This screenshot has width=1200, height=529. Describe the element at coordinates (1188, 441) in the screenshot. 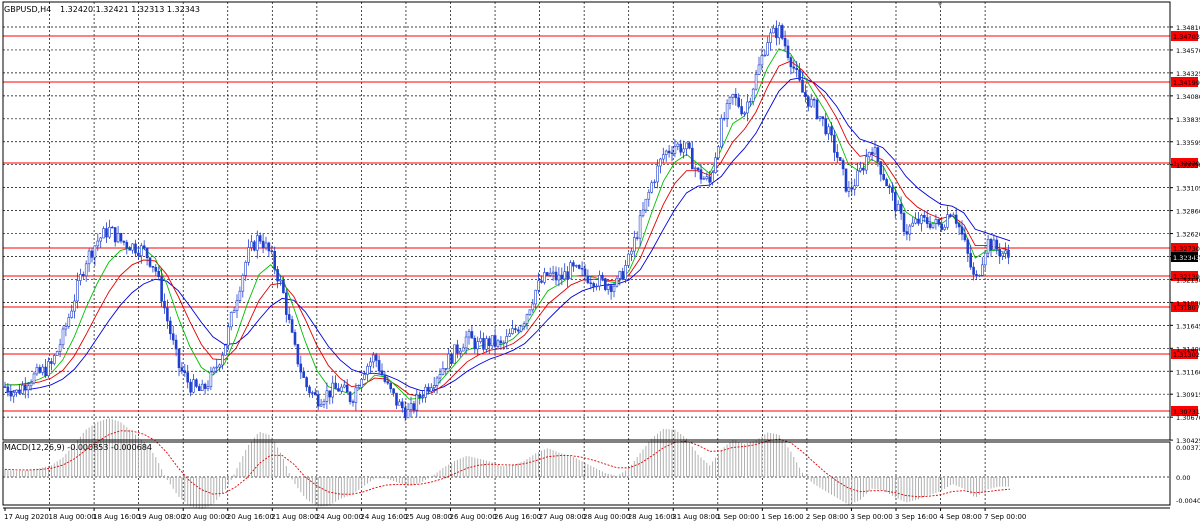

I see `y-tick-label: 1.30425` at that location.